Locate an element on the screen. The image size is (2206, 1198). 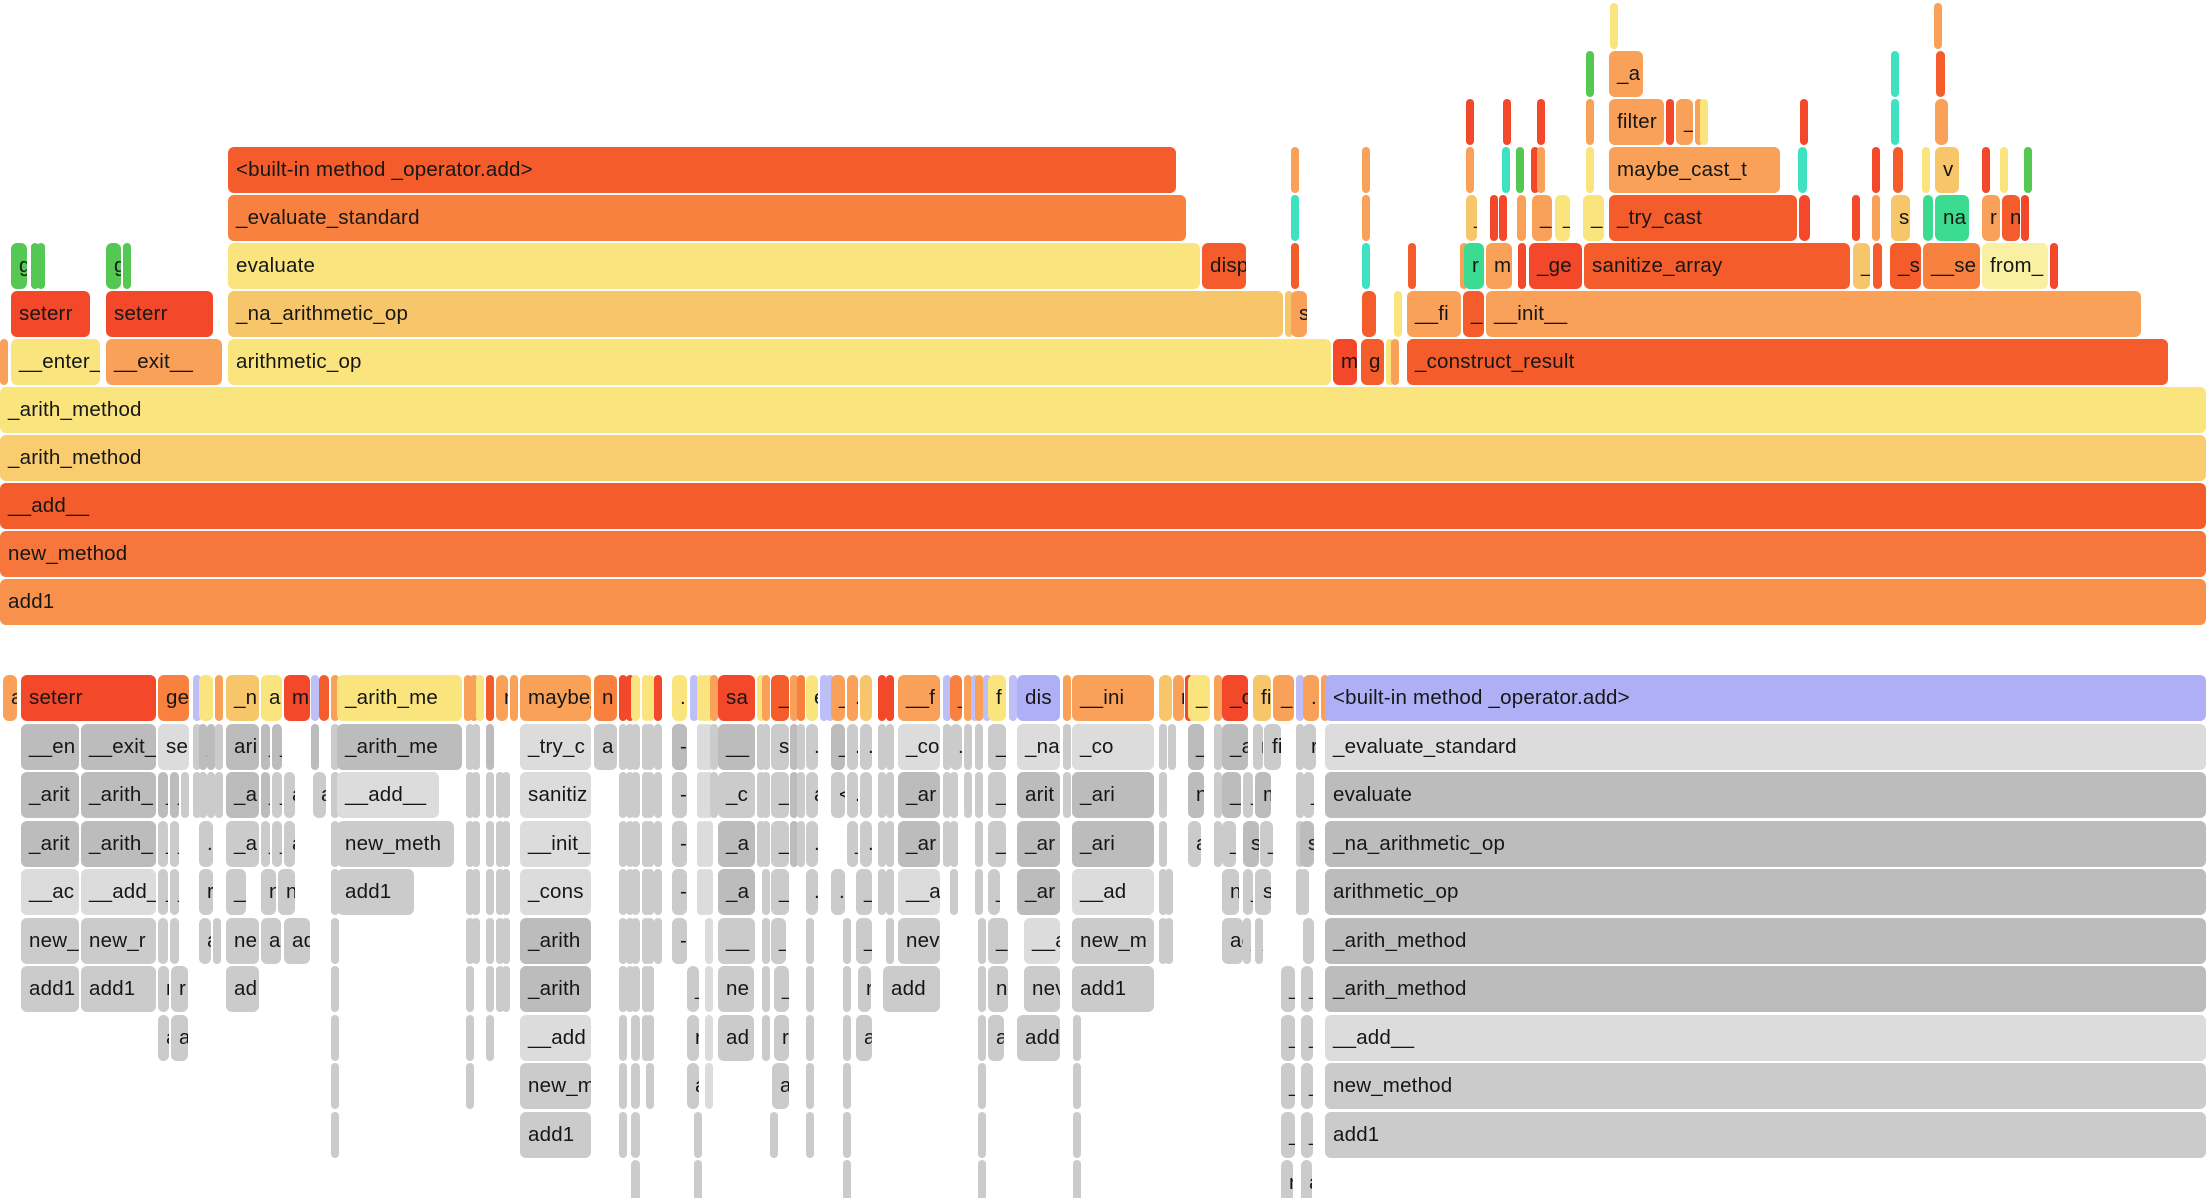
frame-cell-new_method: new_method is located at coordinates (1765, 1086).